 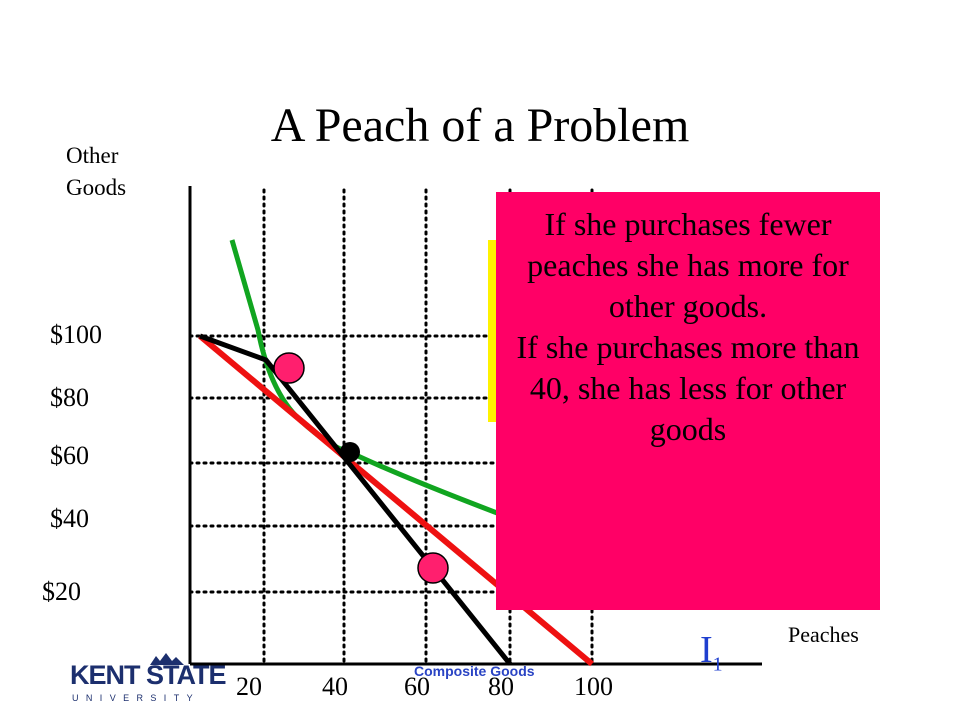 What do you see at coordinates (92, 155) in the screenshot?
I see `y-axis-title-line1: Other` at bounding box center [92, 155].